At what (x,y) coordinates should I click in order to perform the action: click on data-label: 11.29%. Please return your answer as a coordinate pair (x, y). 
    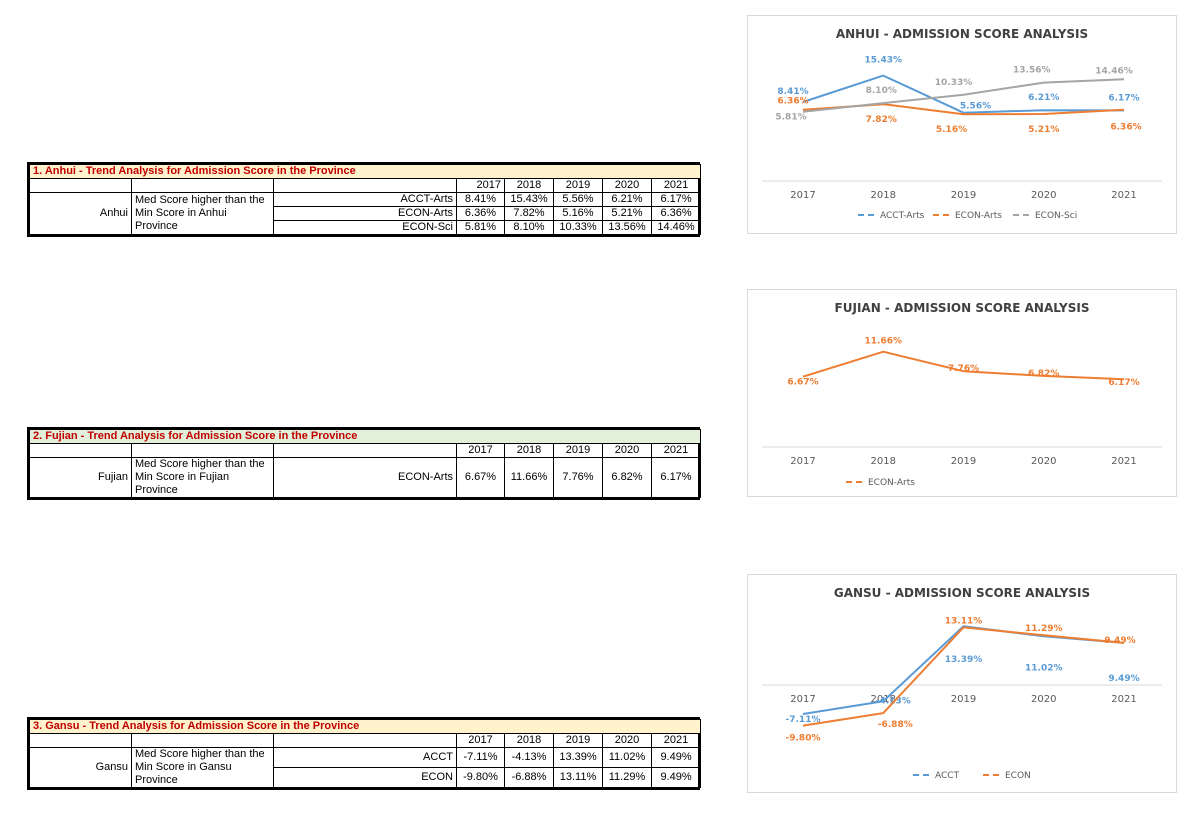
    Looking at the image, I should click on (1044, 629).